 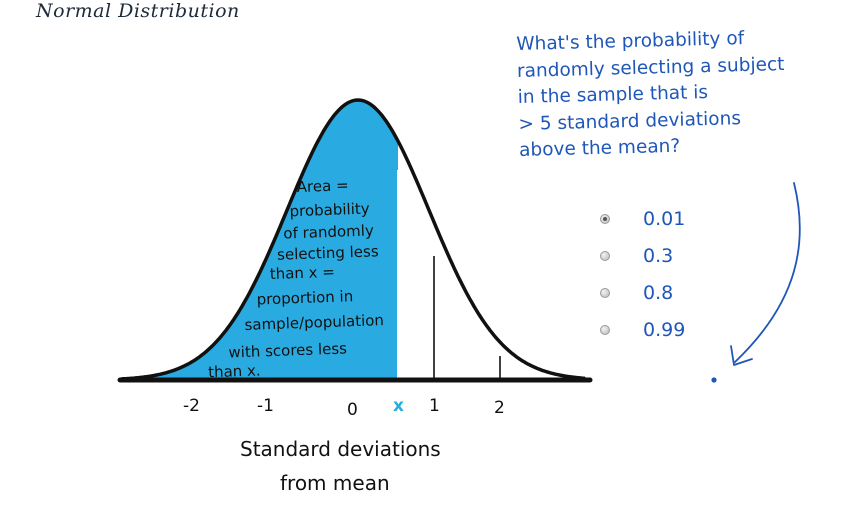 I want to click on area-text-line: than x., so click(x=234, y=371).